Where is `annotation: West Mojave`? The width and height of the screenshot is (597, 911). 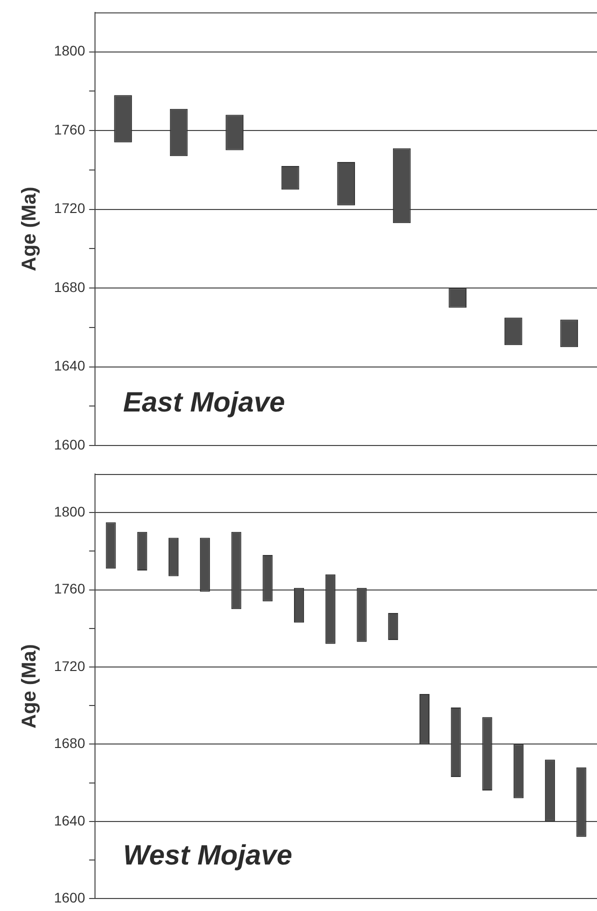 annotation: West Mojave is located at coordinates (207, 855).